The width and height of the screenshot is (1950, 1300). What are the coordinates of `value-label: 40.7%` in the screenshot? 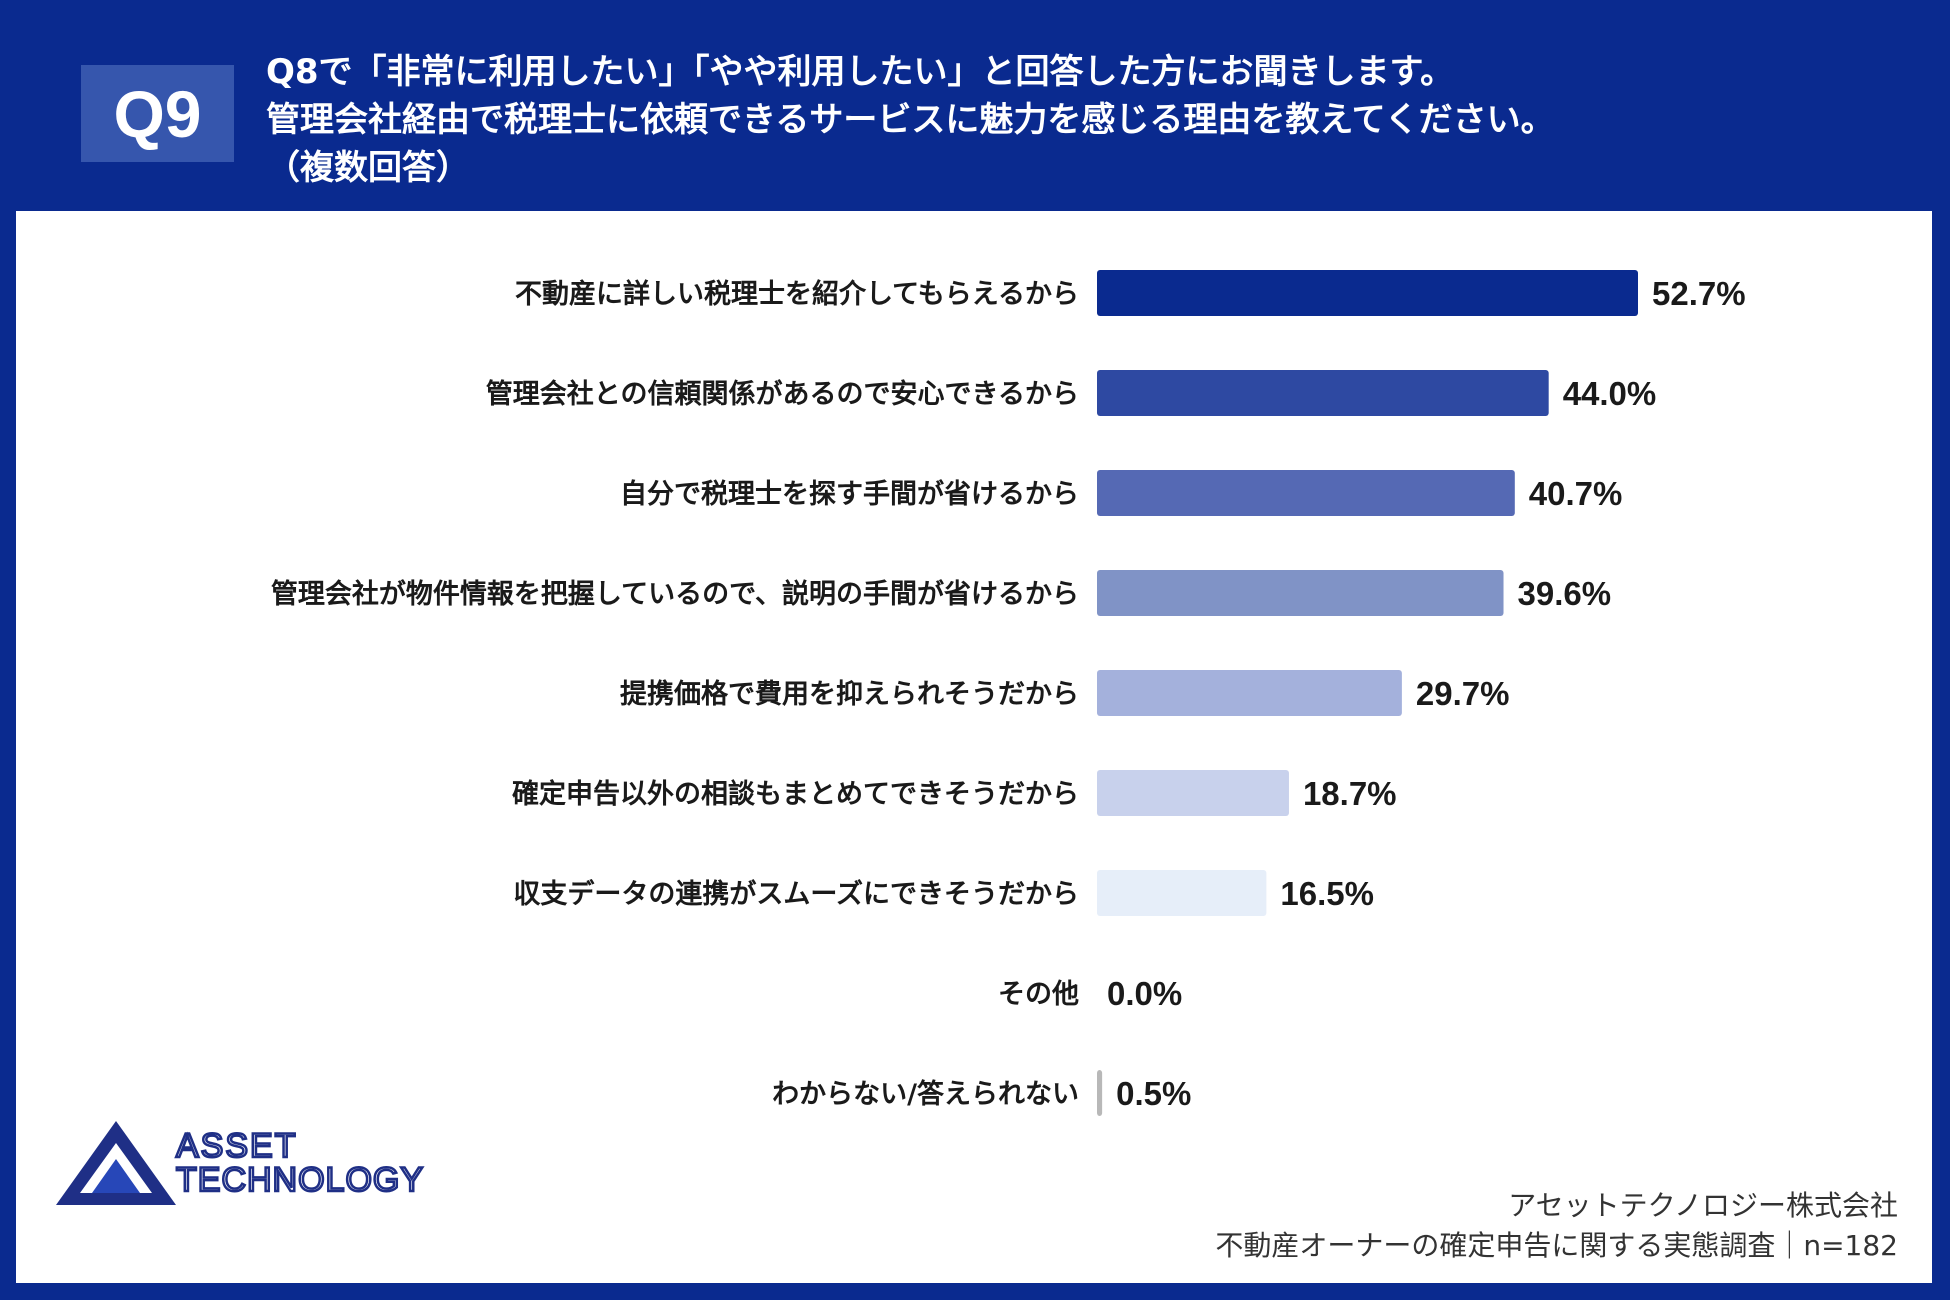 It's located at (1576, 493).